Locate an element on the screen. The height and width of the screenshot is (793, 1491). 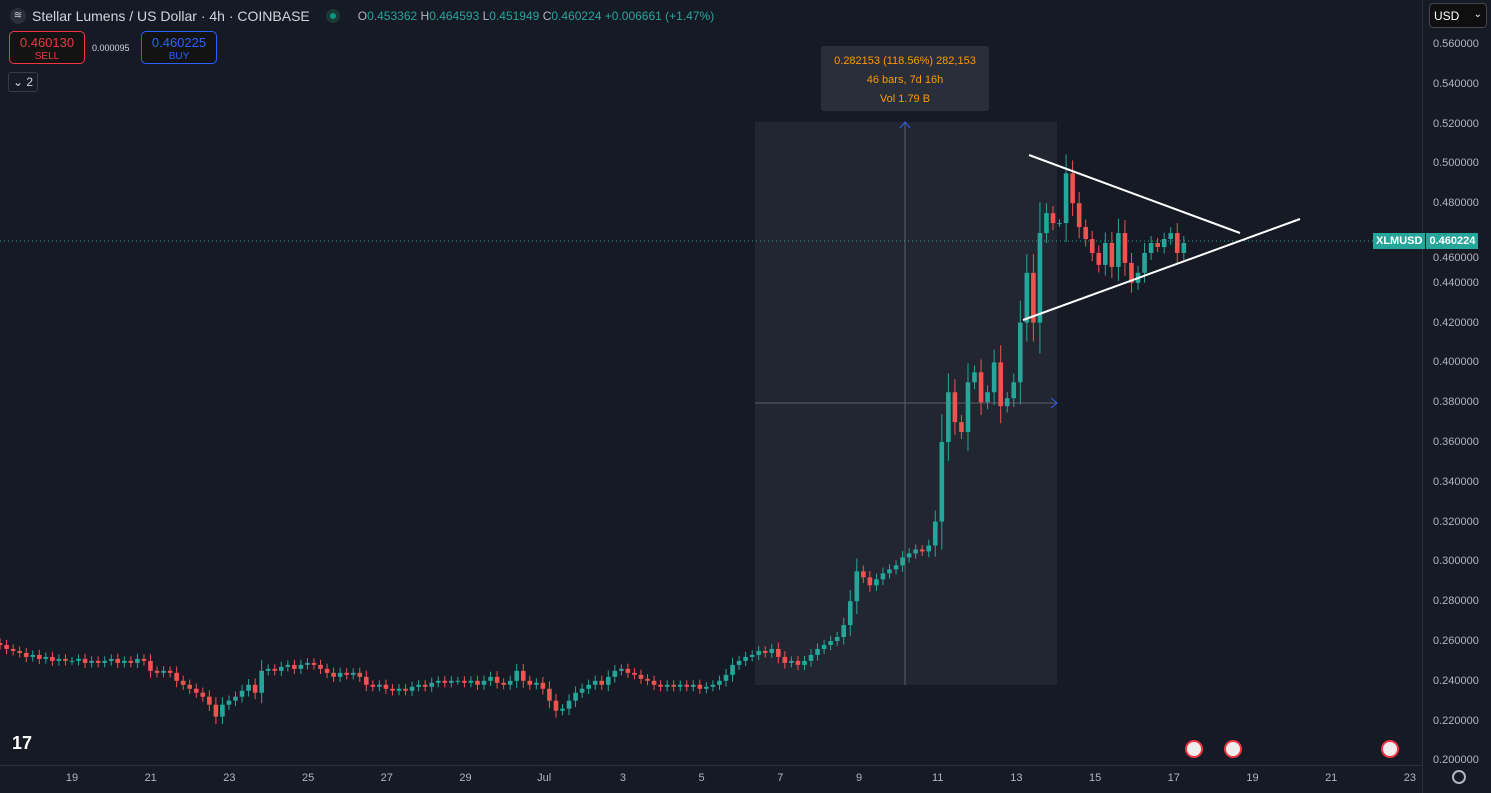
indicators-toggle-button: ⌄ 2 is located at coordinates (23, 82).